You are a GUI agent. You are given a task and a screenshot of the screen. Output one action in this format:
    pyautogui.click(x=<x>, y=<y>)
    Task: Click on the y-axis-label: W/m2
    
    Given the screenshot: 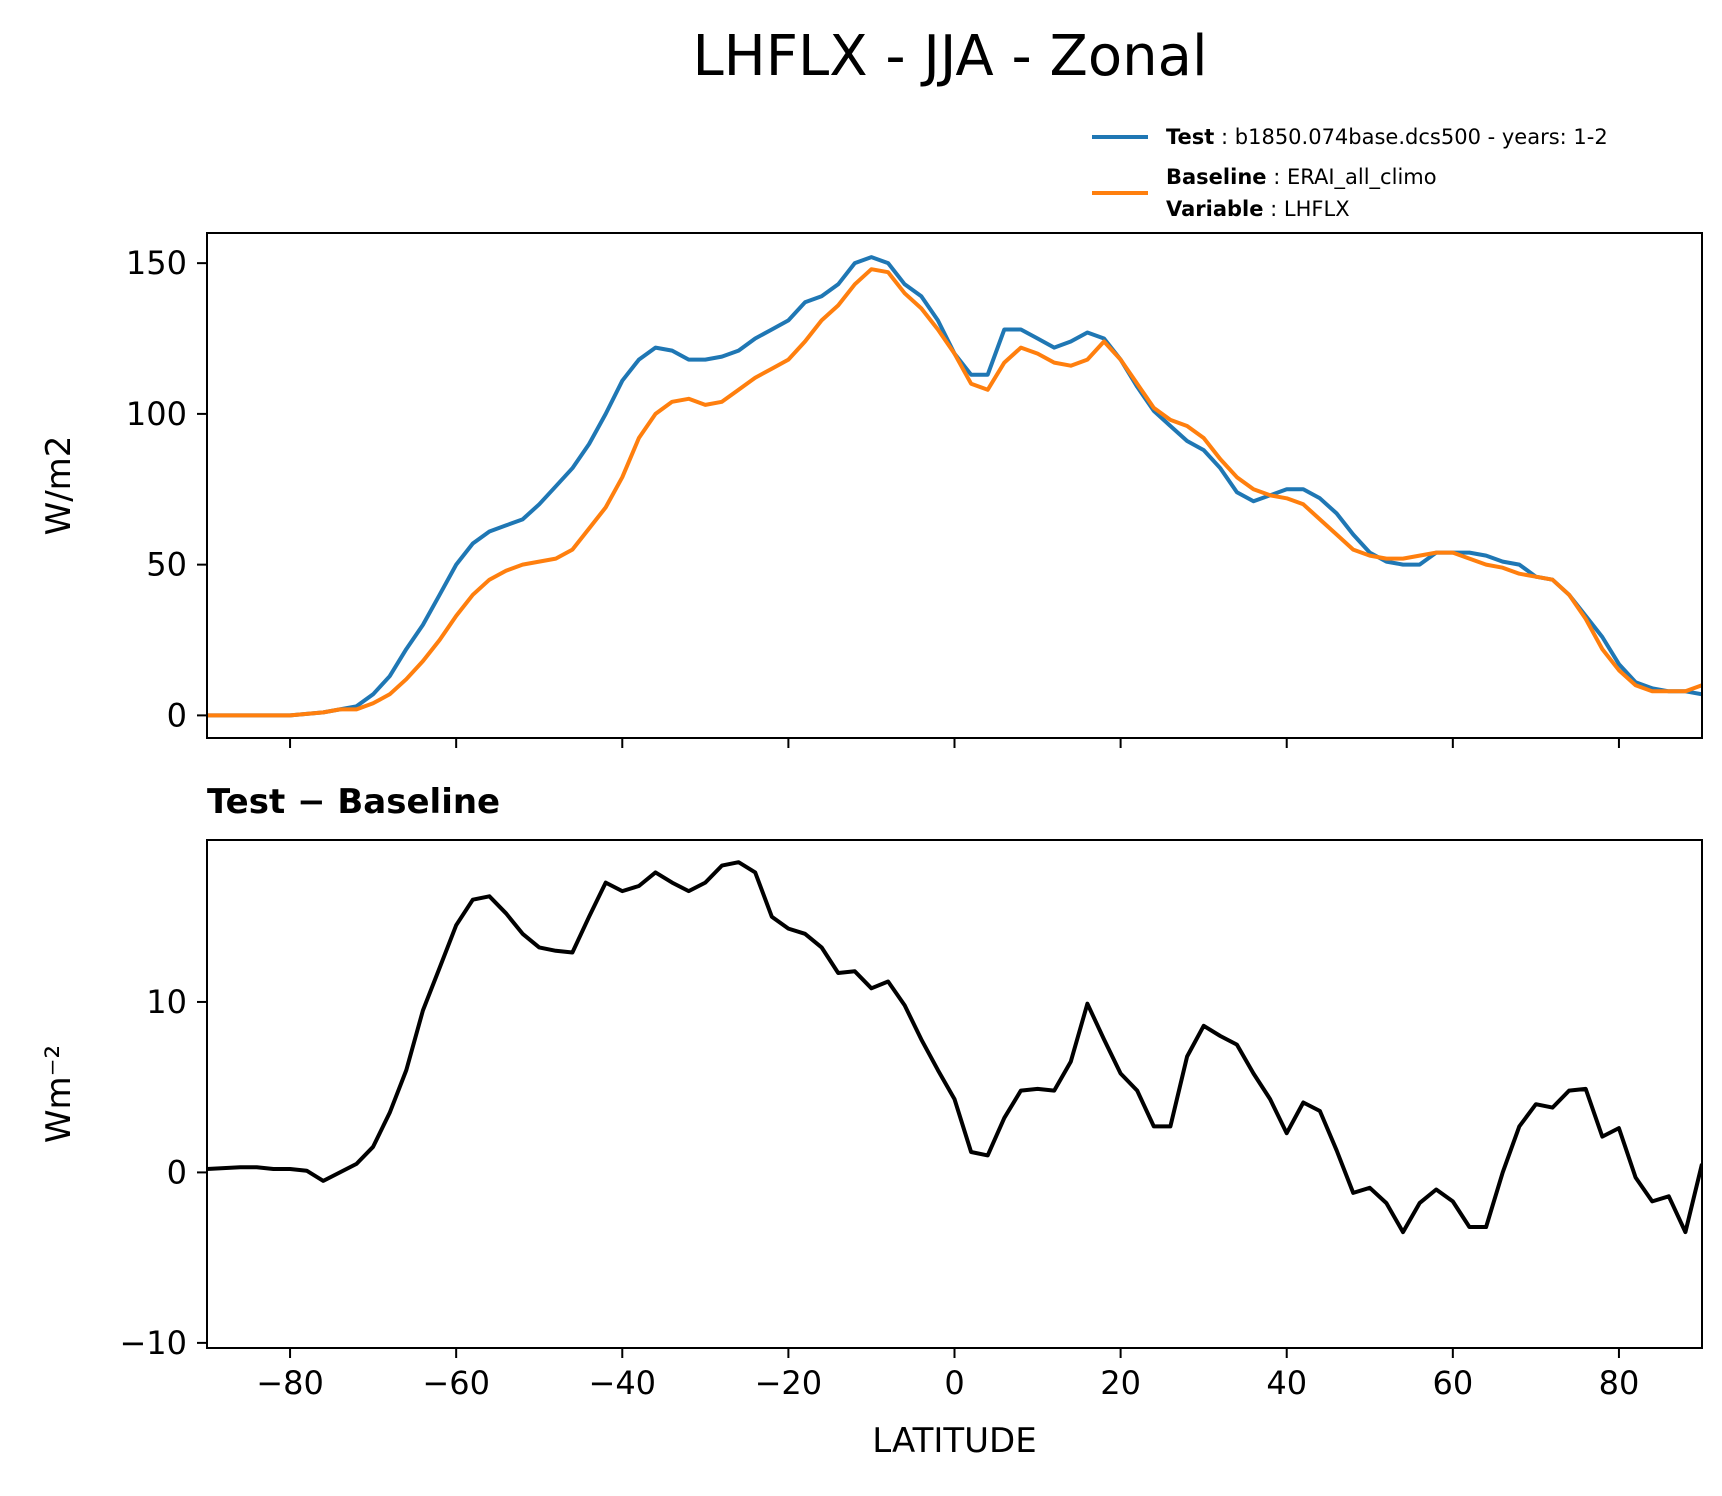 What is the action you would take?
    pyautogui.click(x=59, y=486)
    